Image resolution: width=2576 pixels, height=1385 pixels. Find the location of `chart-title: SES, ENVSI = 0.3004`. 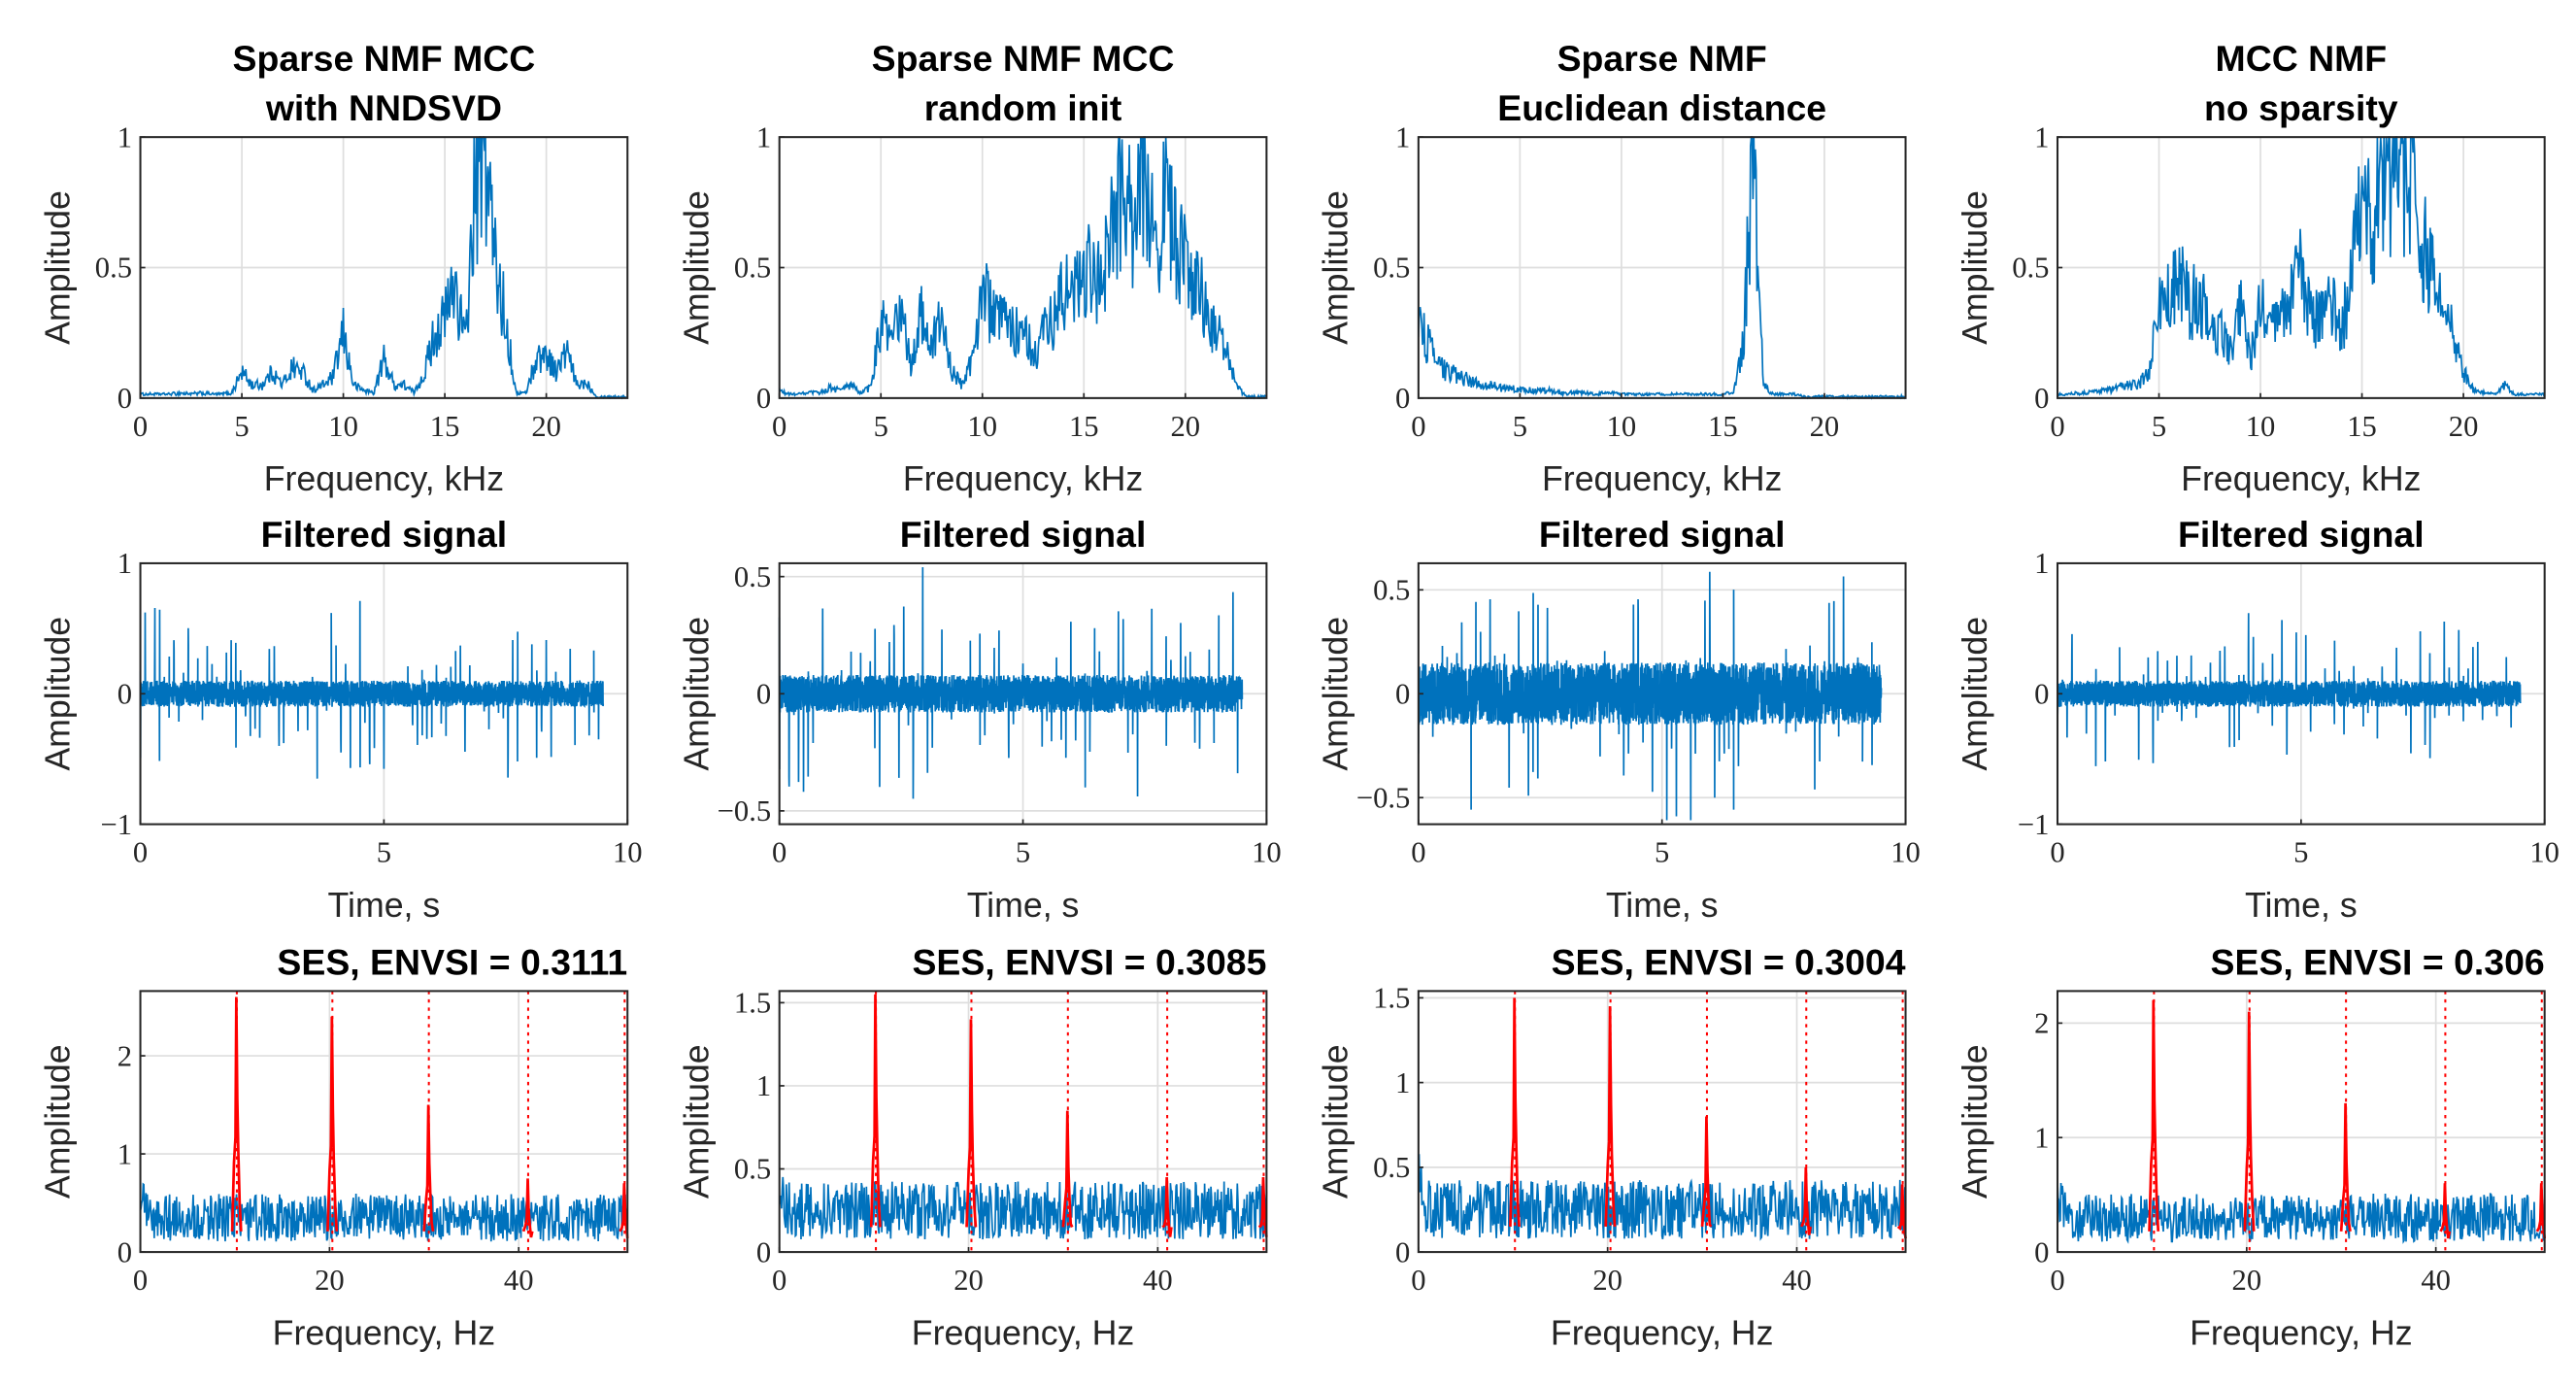

chart-title: SES, ENVSI = 0.3004 is located at coordinates (1729, 961).